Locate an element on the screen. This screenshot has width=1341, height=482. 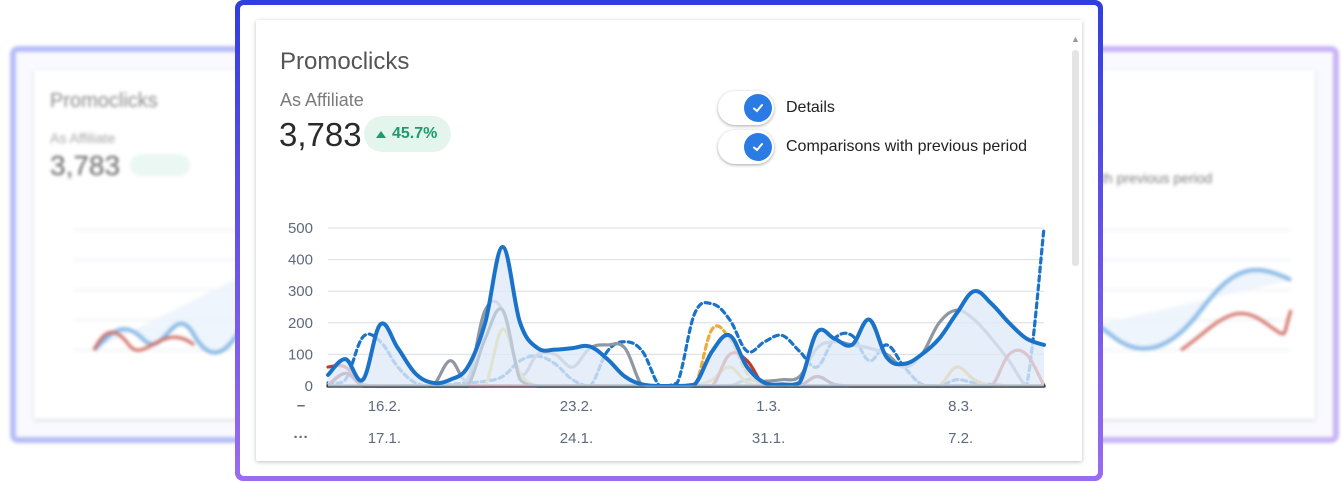
previous-period-marker: ··· is located at coordinates (301, 437).